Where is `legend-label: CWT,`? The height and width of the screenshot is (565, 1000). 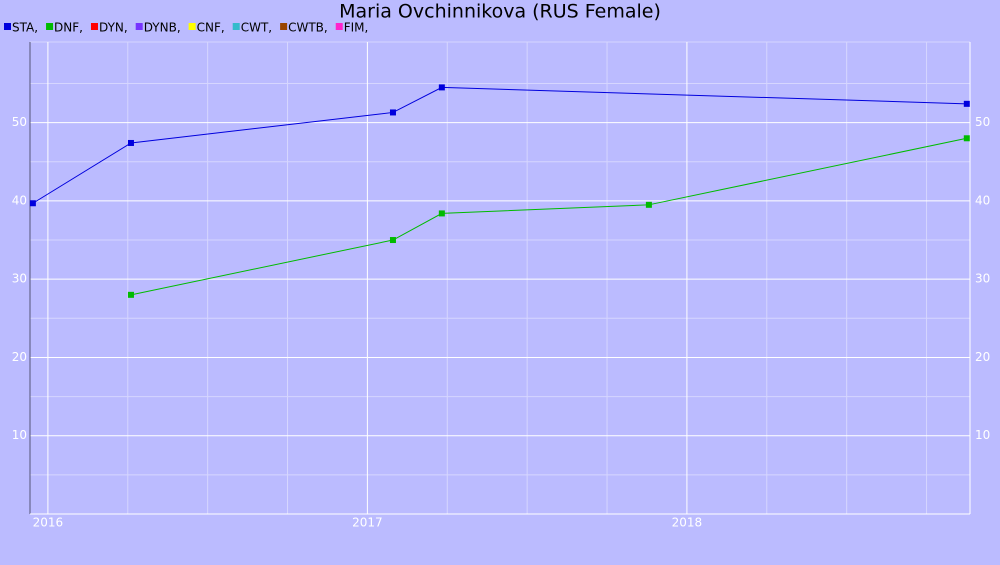 legend-label: CWT, is located at coordinates (256, 28).